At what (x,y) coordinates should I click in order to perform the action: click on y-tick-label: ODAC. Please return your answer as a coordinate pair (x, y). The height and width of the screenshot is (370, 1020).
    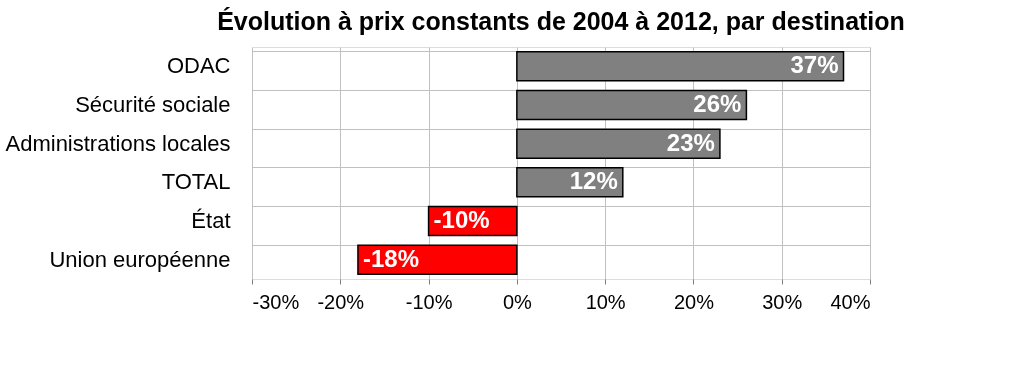
    Looking at the image, I should click on (198, 66).